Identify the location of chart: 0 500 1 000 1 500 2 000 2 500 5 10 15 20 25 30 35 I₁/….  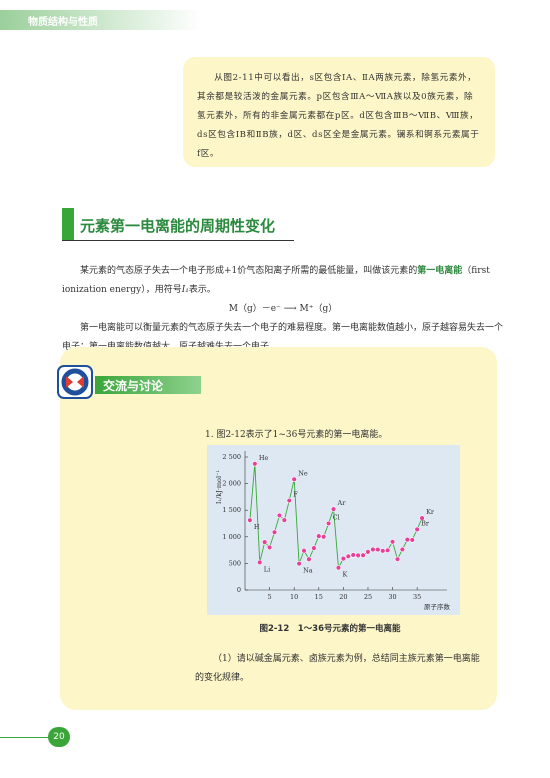
(333, 530).